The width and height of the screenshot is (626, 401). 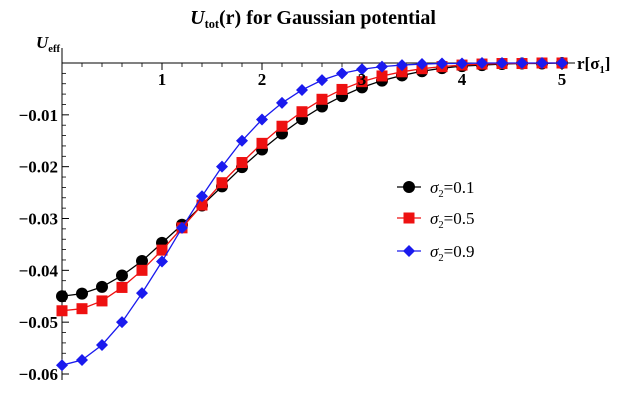 I want to click on y-axis-label-part: eff, so click(x=54, y=49).